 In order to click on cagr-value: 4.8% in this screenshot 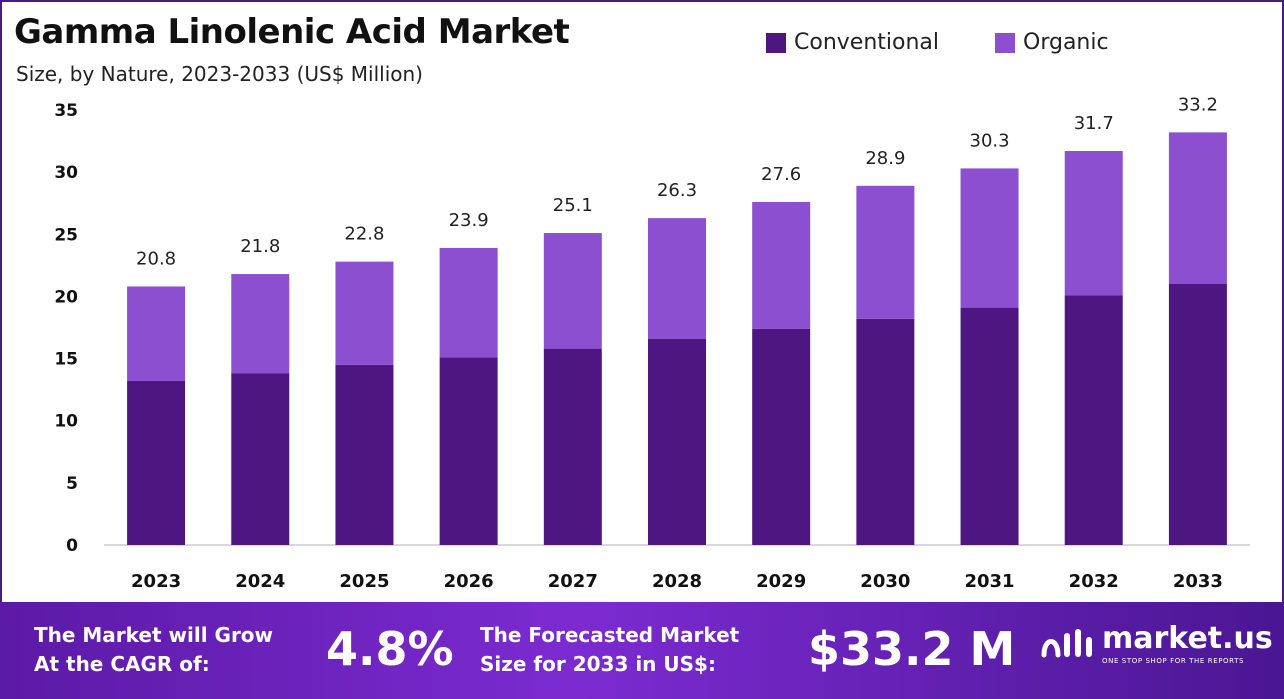, I will do `click(390, 649)`.